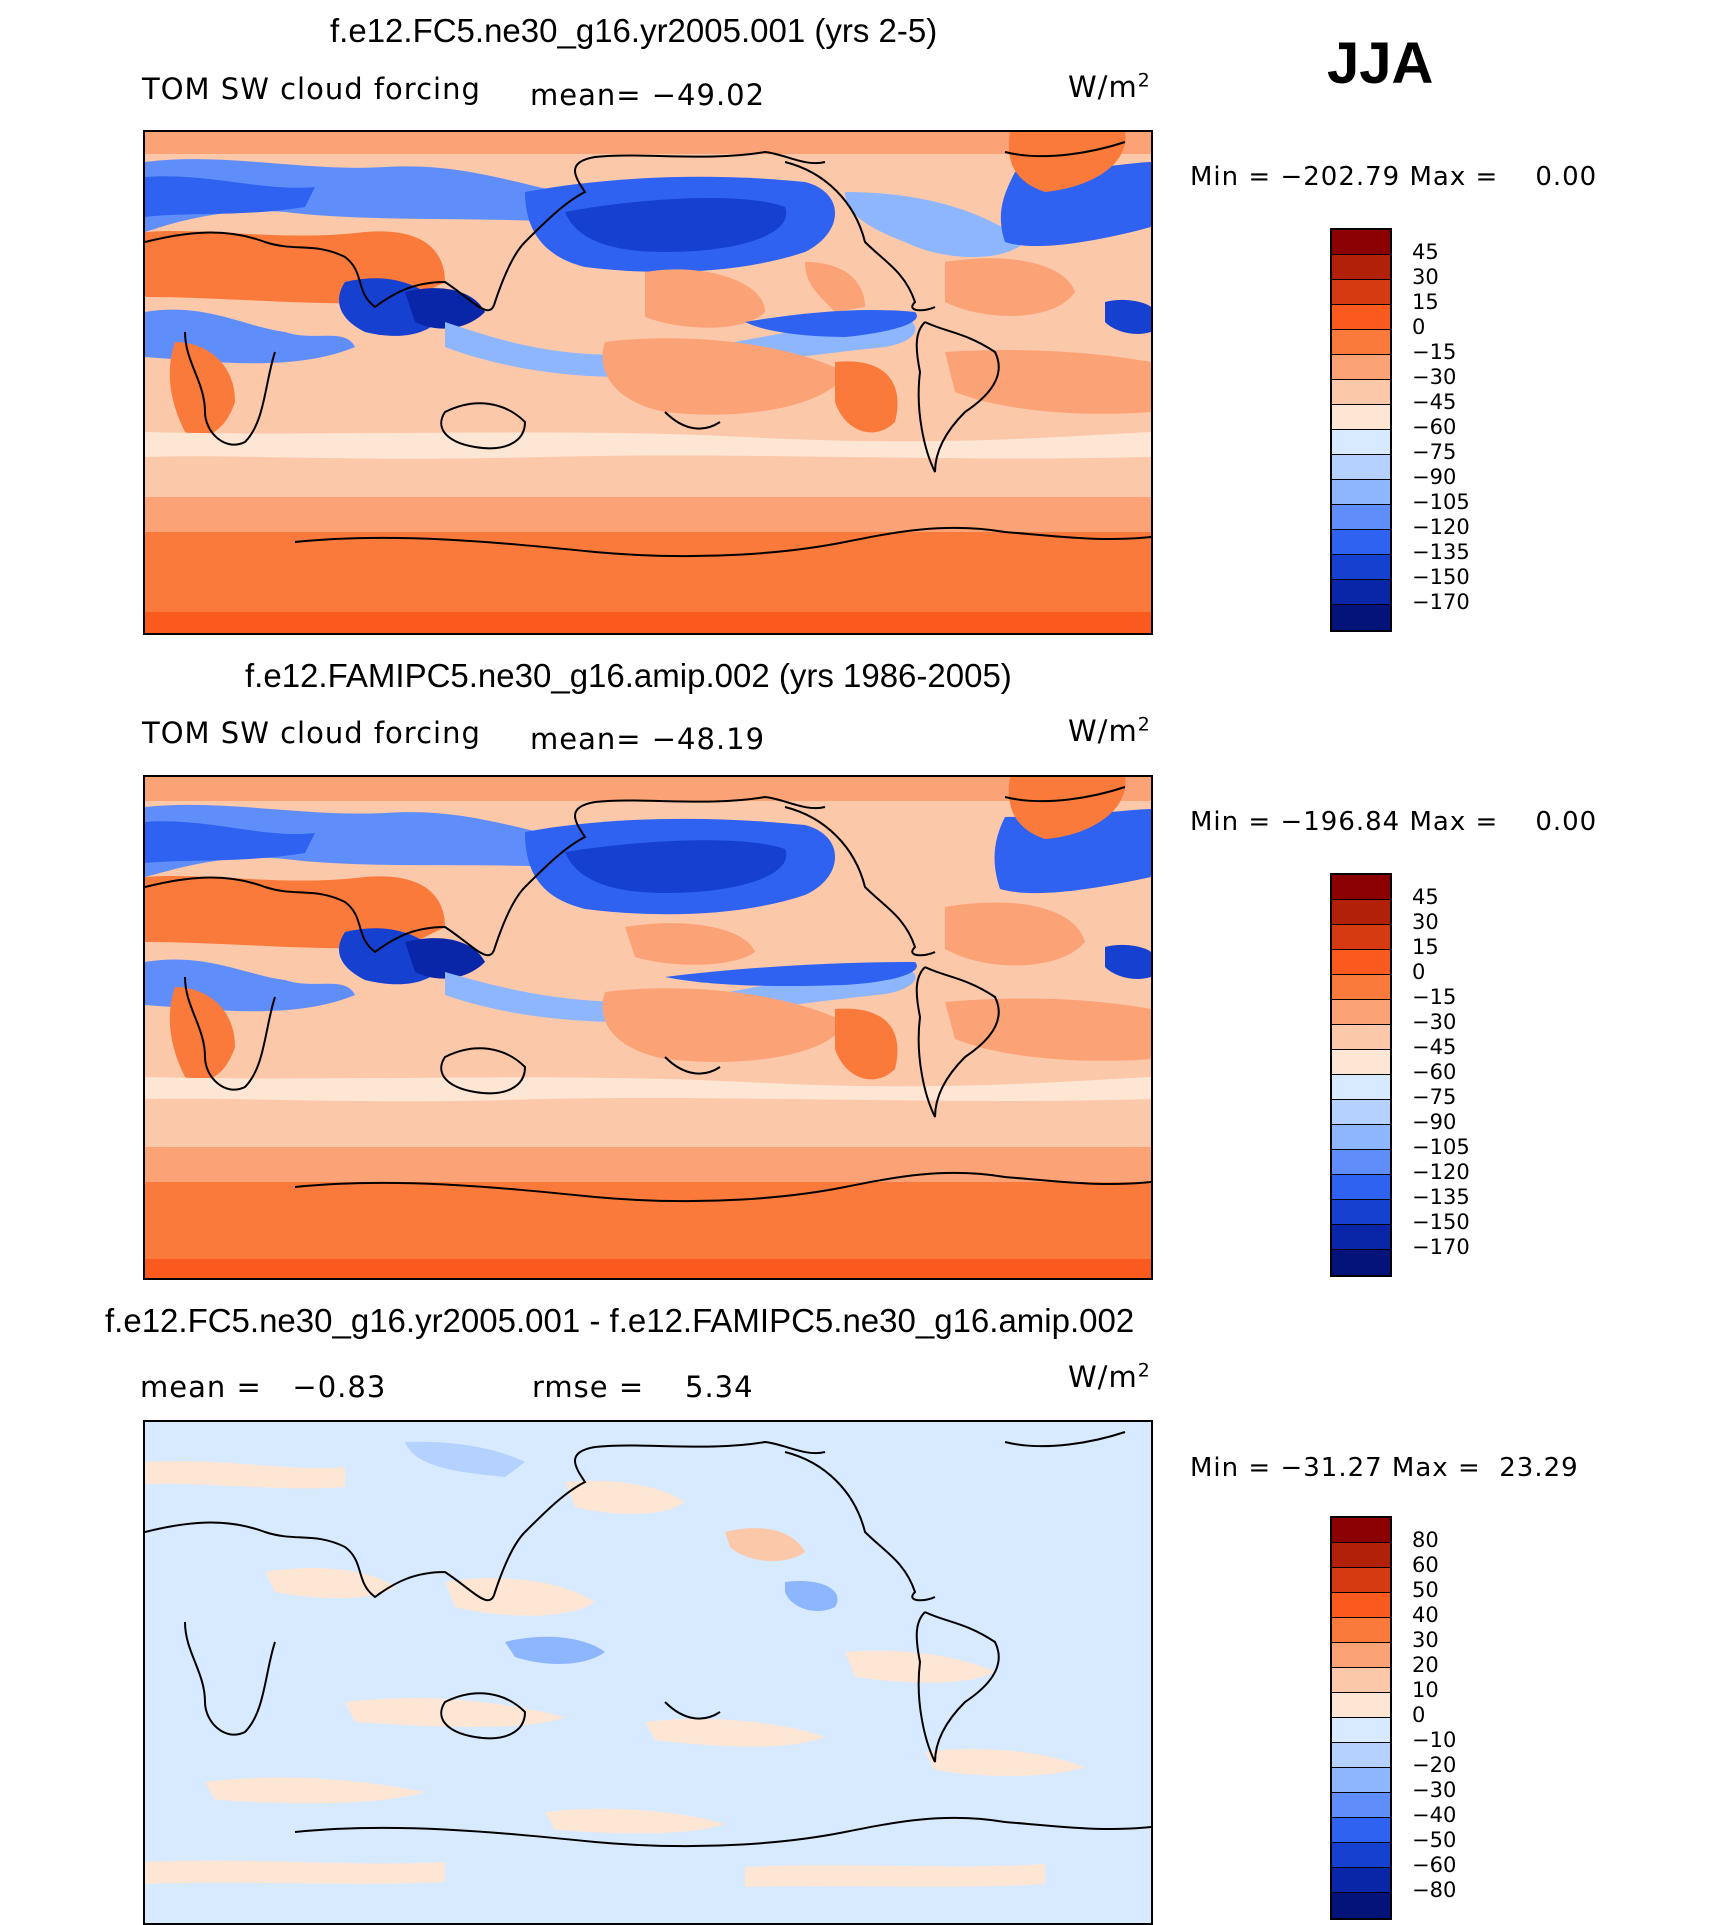  I want to click on colorbar-tick-label: −170, so click(1441, 1247).